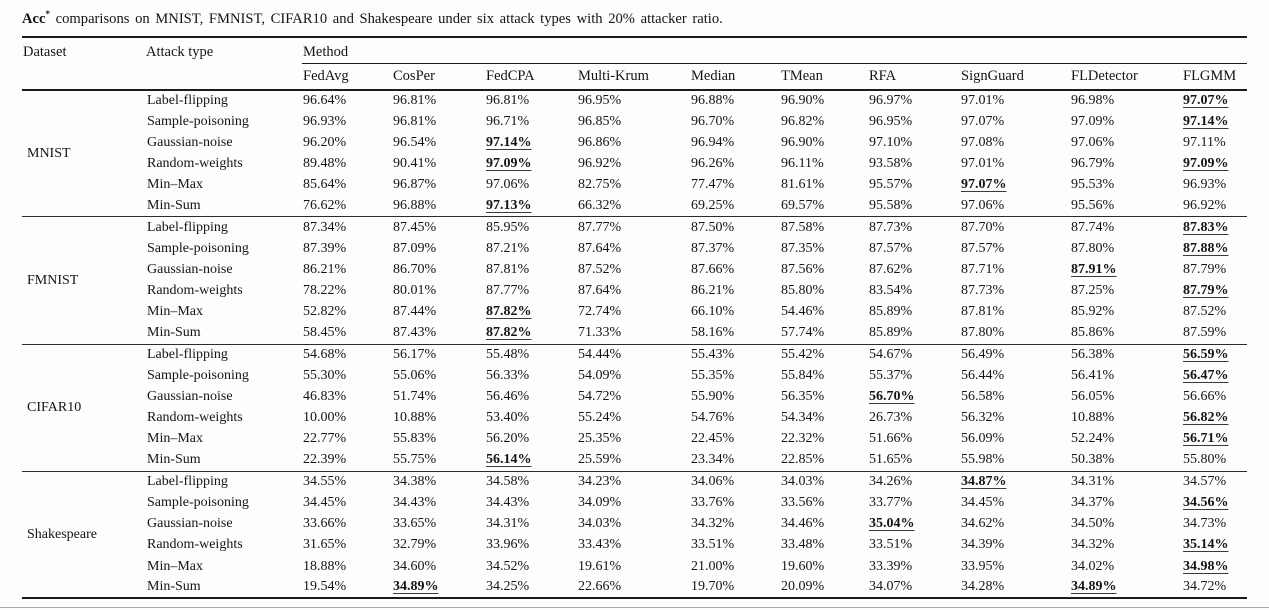 The image size is (1269, 610). Describe the element at coordinates (1215, 77) in the screenshot. I see `col-header-flgmm: FLGMM` at that location.